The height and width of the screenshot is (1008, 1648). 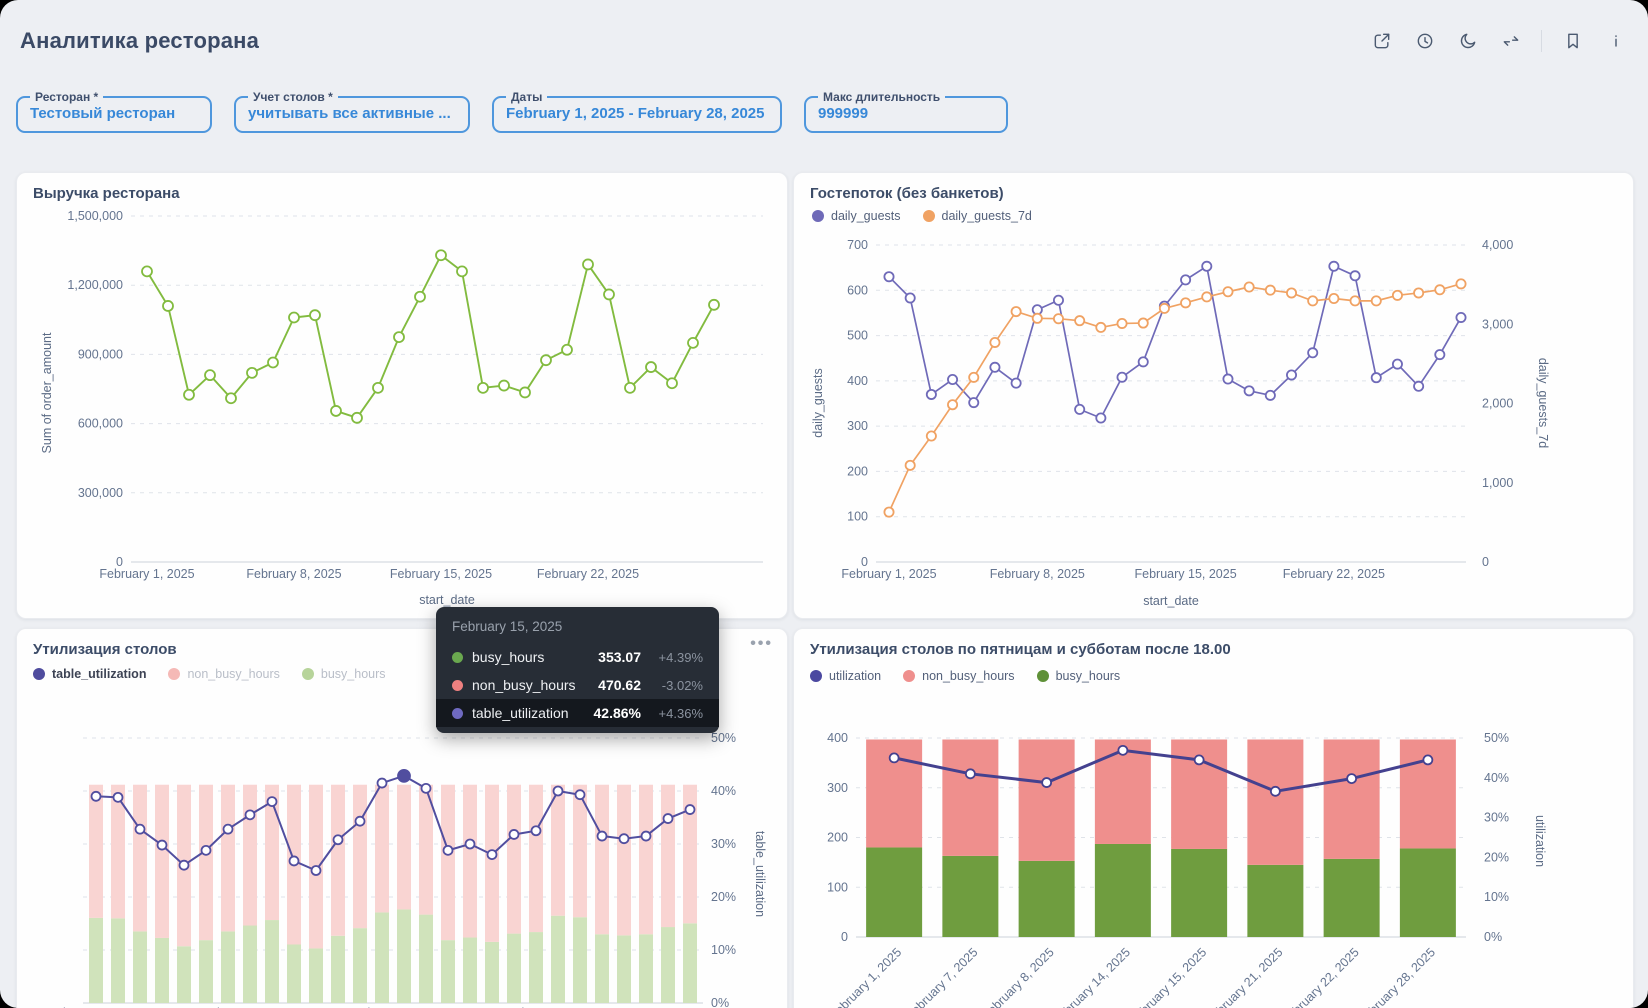 What do you see at coordinates (1485, 562) in the screenshot?
I see `axis-tick-label: 0` at bounding box center [1485, 562].